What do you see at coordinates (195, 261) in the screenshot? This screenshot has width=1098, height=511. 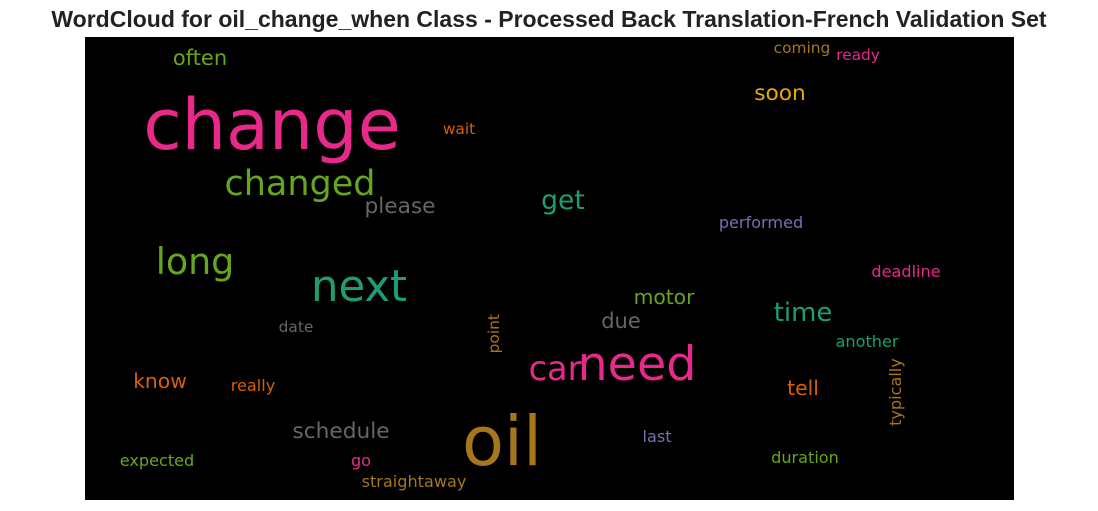 I see `word-long: long` at bounding box center [195, 261].